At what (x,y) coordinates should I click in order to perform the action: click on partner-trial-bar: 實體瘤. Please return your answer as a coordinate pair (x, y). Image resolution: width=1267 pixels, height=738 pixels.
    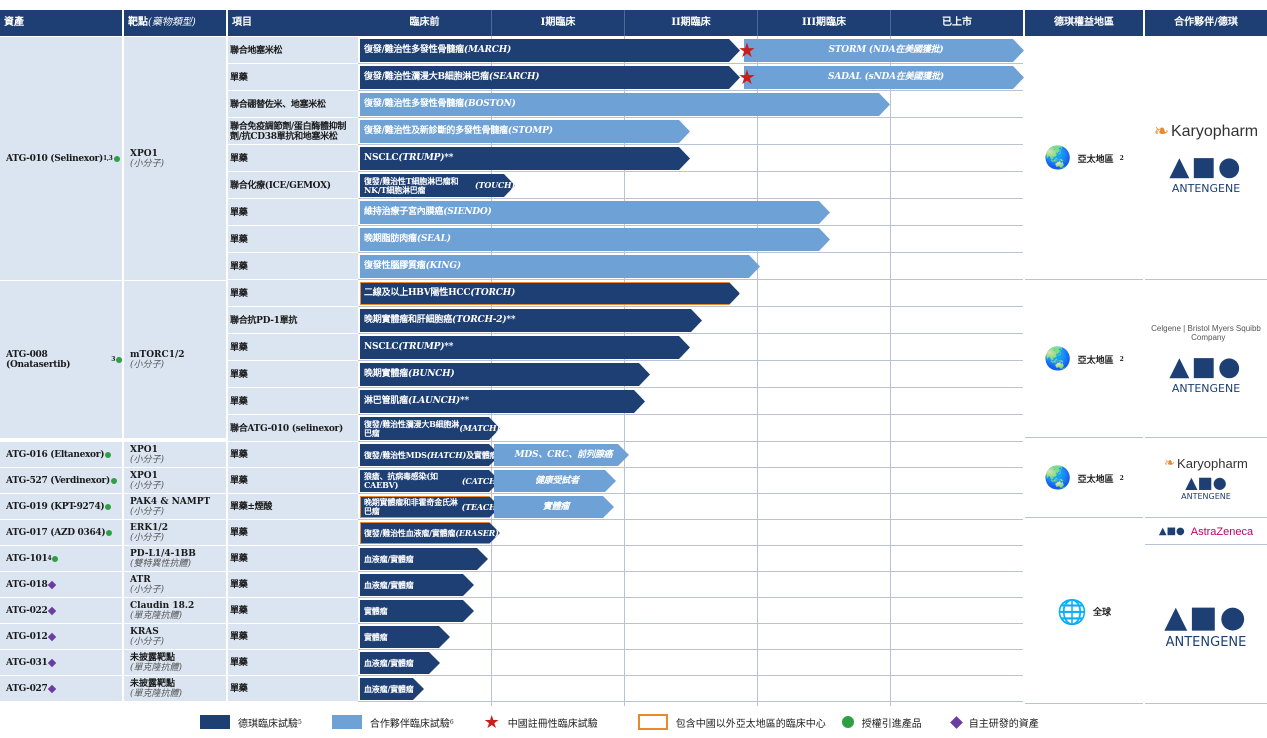
    Looking at the image, I should click on (554, 507).